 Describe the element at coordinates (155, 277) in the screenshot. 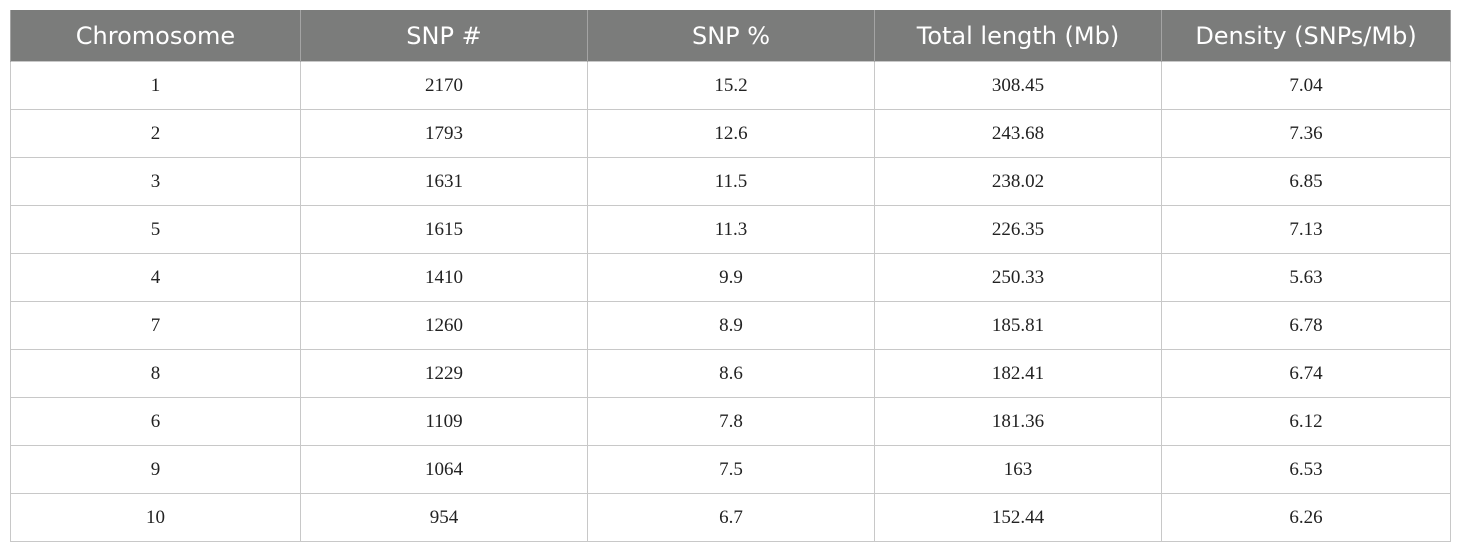

I see `cell-chromosome: 4` at that location.